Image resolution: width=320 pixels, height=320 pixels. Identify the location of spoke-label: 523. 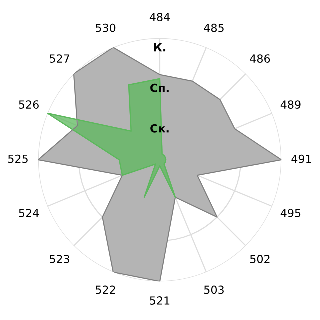
(60, 259).